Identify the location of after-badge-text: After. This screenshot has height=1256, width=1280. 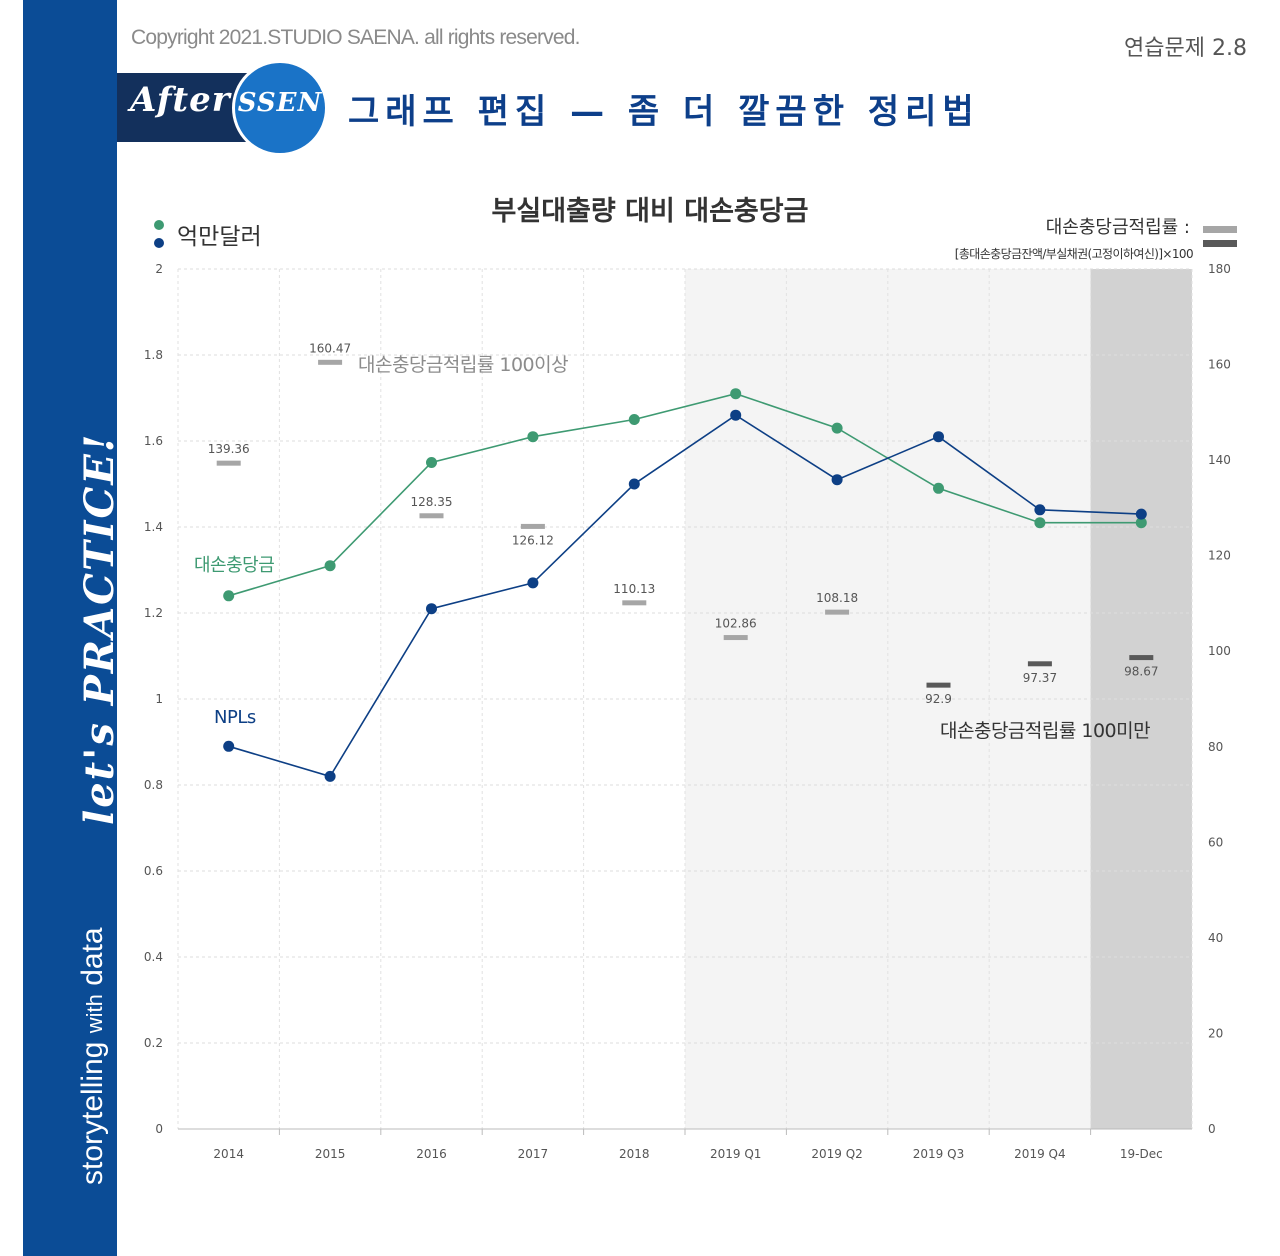
(180, 100).